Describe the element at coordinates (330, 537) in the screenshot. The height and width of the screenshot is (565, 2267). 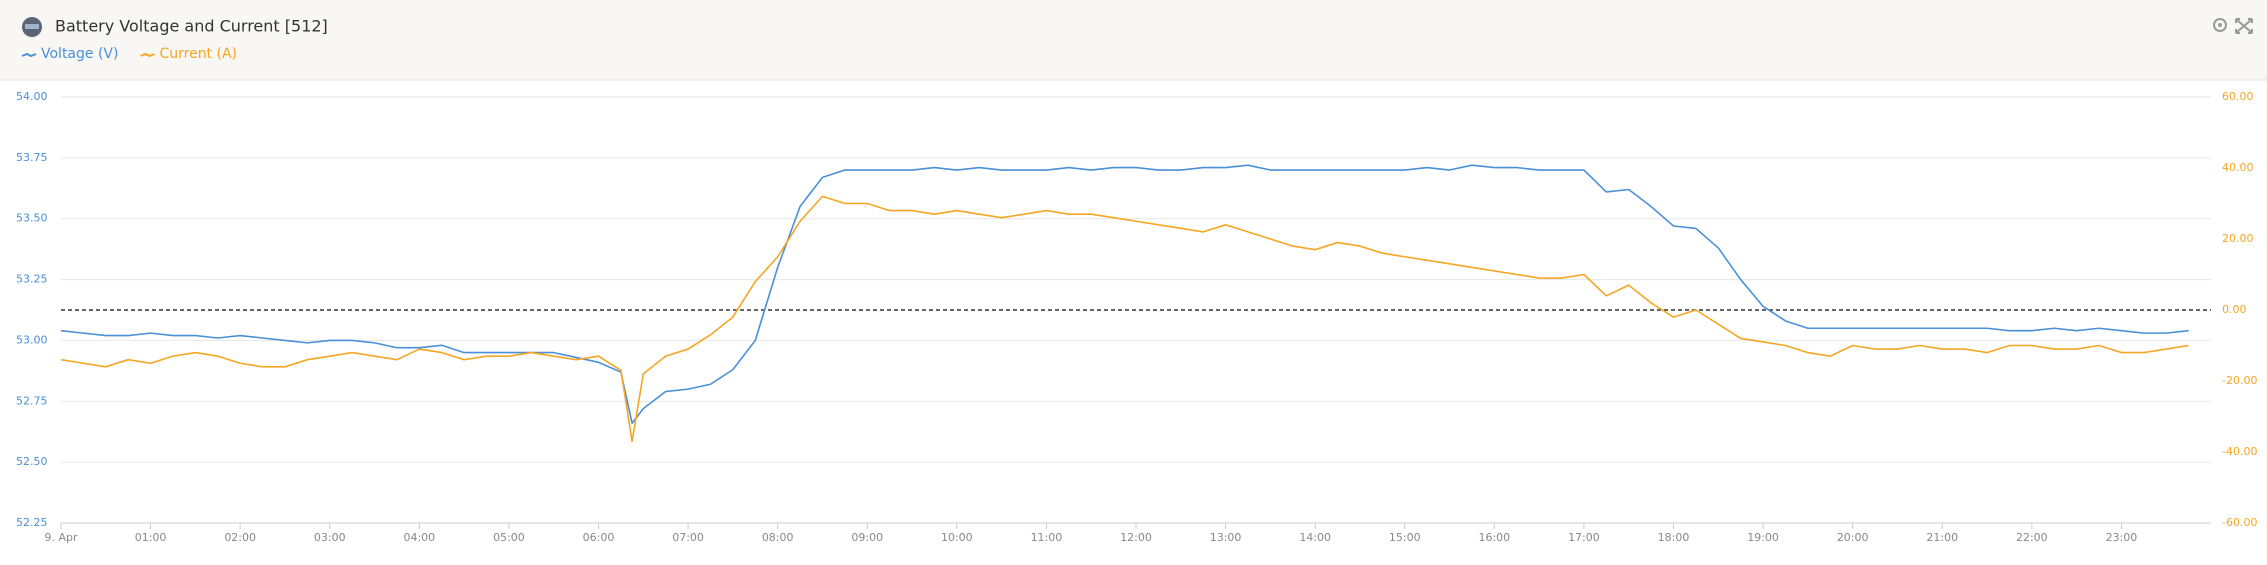
I see `x-tick-label: 03:00` at that location.